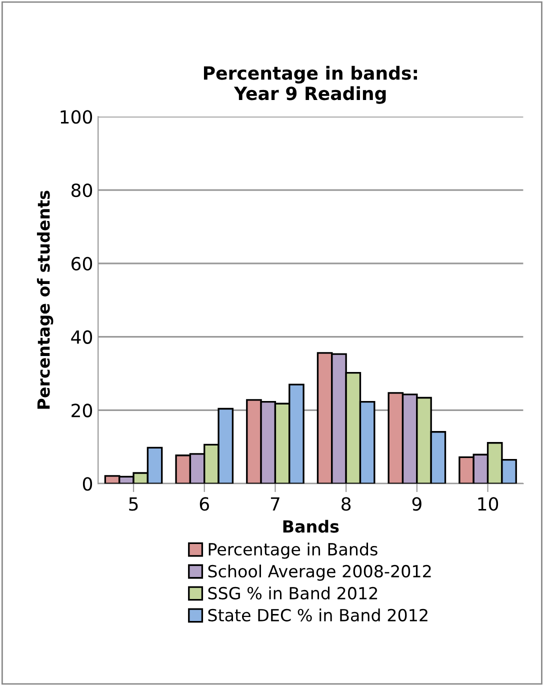 Image resolution: width=545 pixels, height=686 pixels. I want to click on y-tick-label: 40, so click(81, 337).